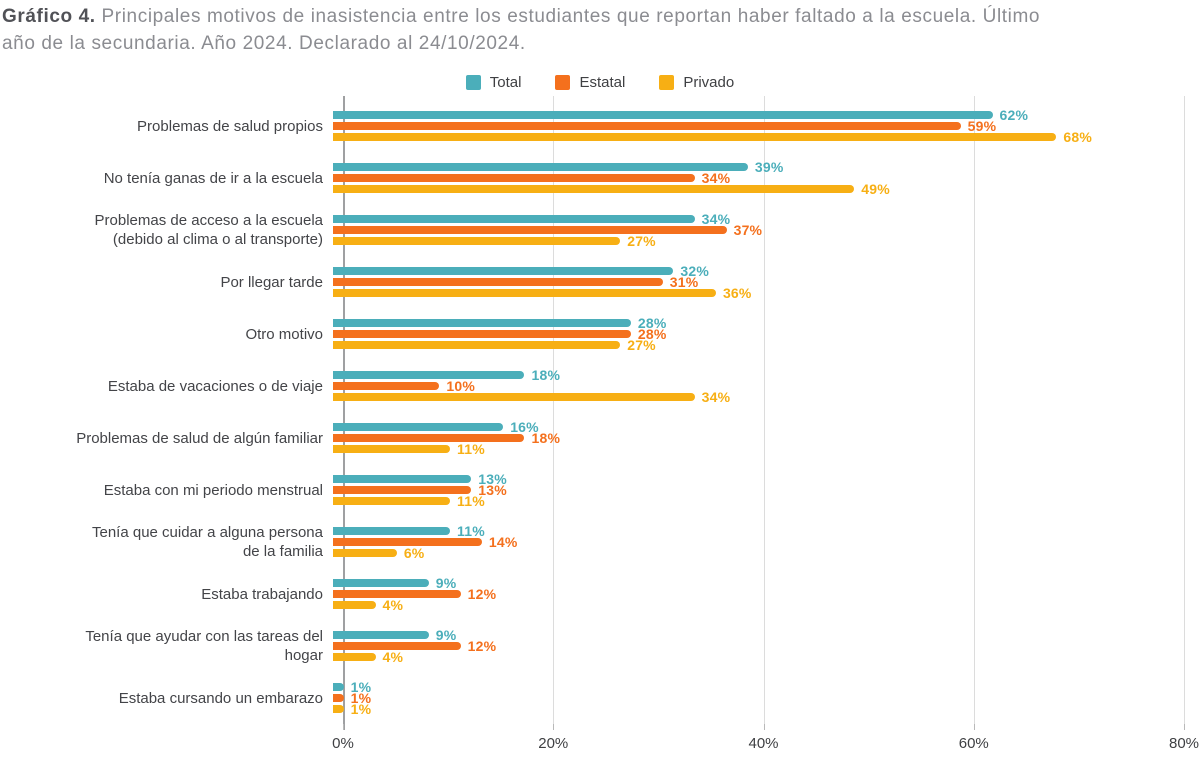 The width and height of the screenshot is (1200, 780). Describe the element at coordinates (758, 167) in the screenshot. I see `bar-line: 39%` at that location.